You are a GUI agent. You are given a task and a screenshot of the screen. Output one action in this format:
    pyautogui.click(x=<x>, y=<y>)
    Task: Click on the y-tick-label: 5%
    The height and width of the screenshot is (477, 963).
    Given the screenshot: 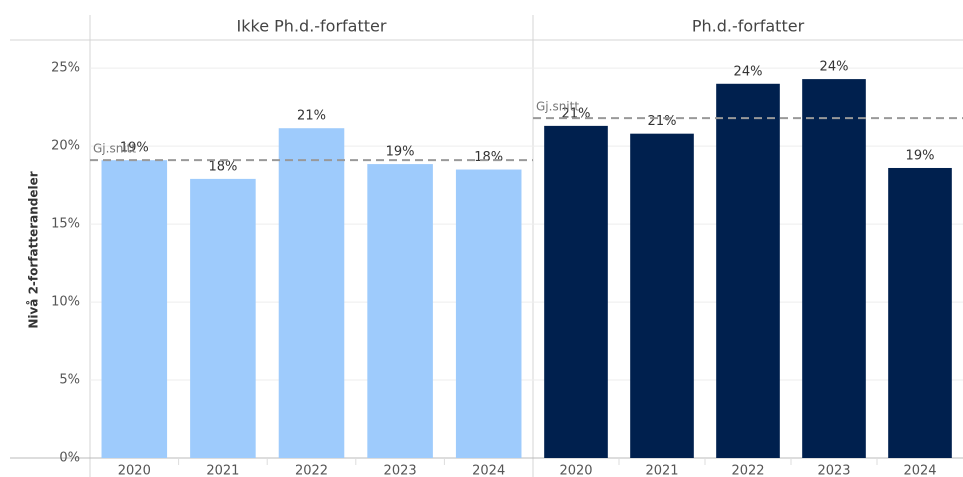 What is the action you would take?
    pyautogui.click(x=69, y=380)
    